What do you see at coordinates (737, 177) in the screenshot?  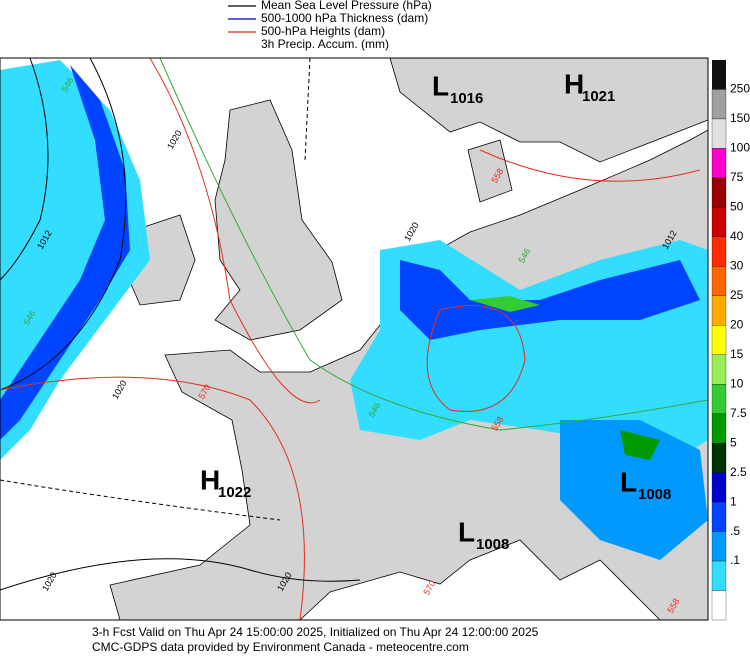 I see `colorbar-label: 75` at bounding box center [737, 177].